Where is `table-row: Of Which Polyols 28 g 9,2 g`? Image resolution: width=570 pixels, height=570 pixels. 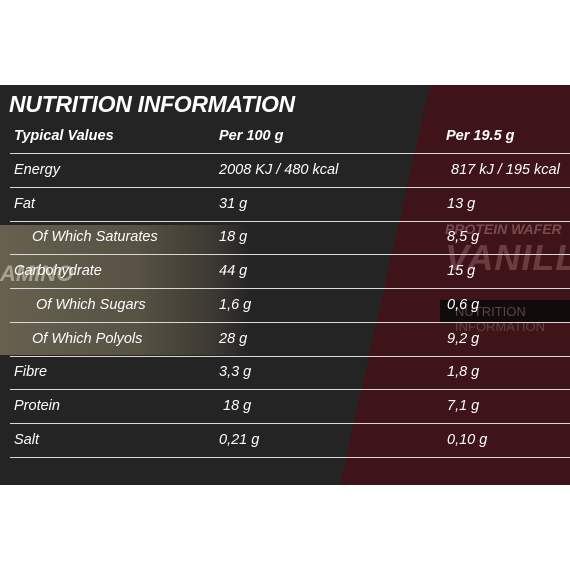
table-row: Of Which Polyols 28 g 9,2 g is located at coordinates (290, 340).